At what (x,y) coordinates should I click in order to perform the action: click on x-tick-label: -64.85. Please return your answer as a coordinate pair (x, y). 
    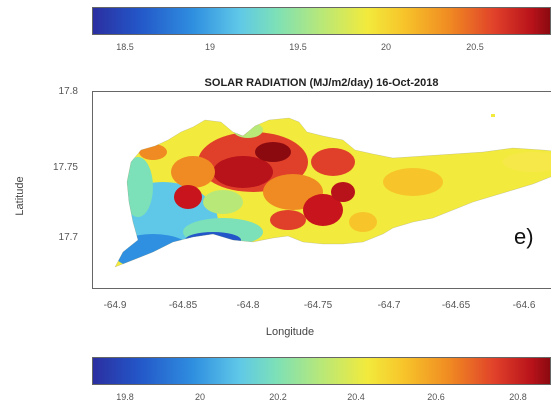
    Looking at the image, I should click on (183, 305).